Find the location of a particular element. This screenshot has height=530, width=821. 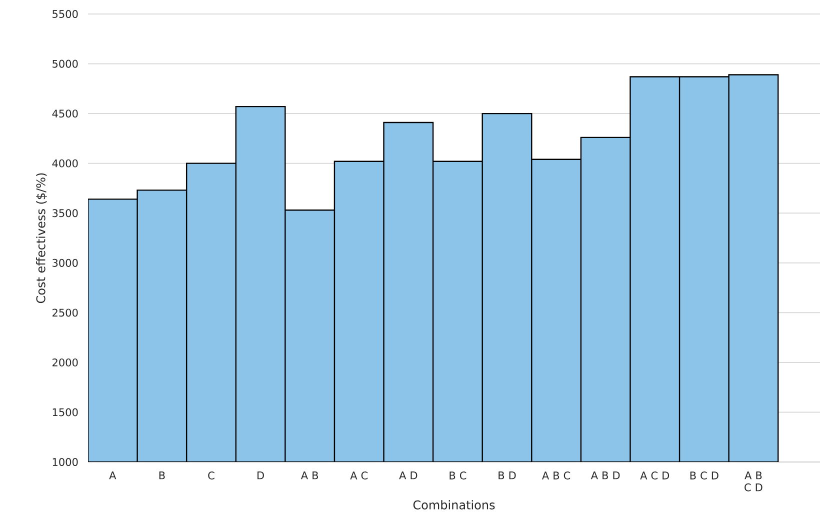

y-tick-label: 2000 is located at coordinates (65, 362).